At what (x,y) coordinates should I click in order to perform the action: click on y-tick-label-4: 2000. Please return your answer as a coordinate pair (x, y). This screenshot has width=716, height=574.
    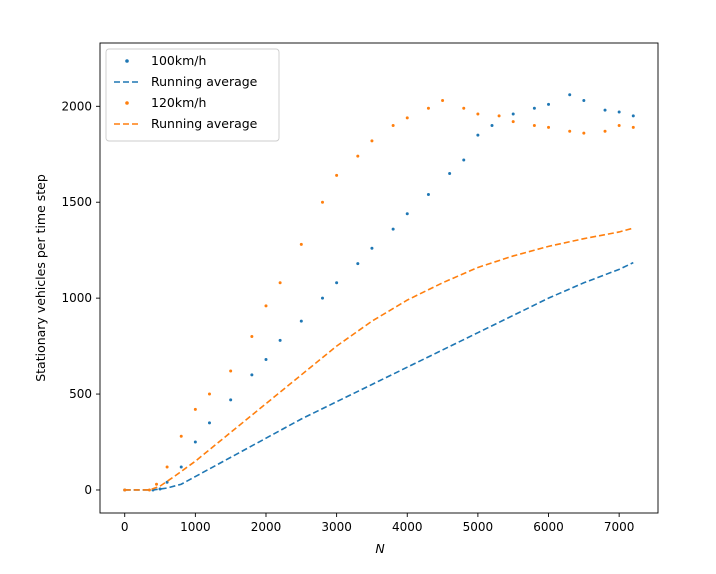
    Looking at the image, I should click on (76, 106).